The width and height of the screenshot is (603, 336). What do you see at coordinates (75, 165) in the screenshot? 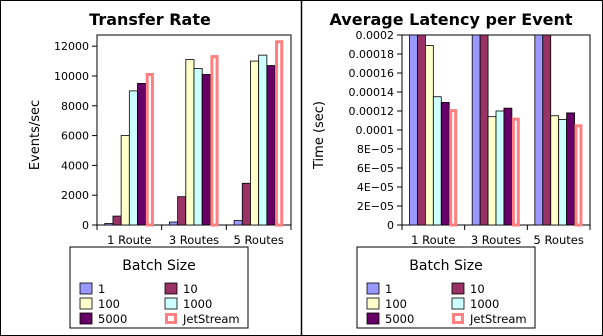
I see `y-tick-label: 4000` at bounding box center [75, 165].